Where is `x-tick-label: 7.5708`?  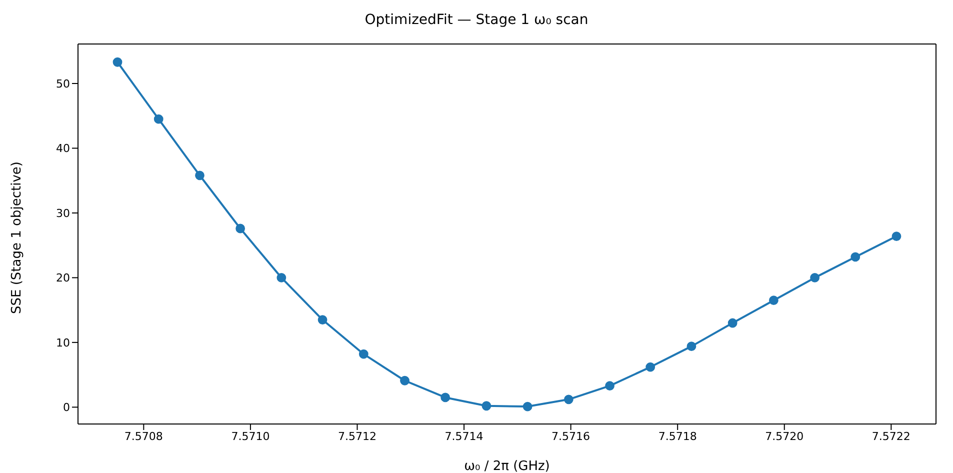
x-tick-label: 7.5708 is located at coordinates (143, 436).